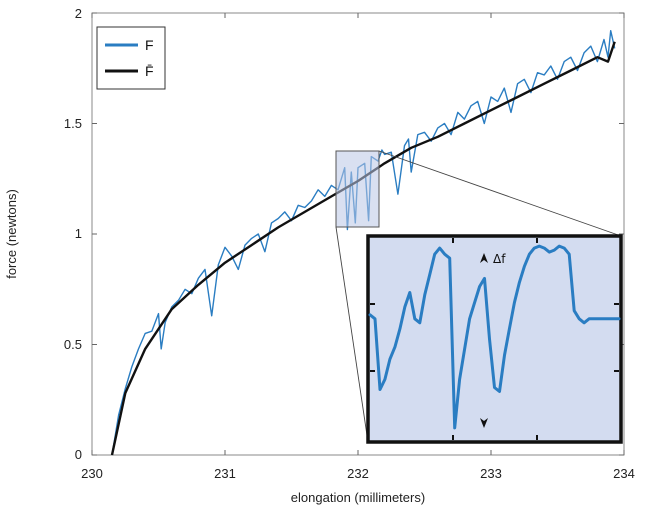  Describe the element at coordinates (357, 189) in the screenshot. I see `zoom-region-box` at that location.